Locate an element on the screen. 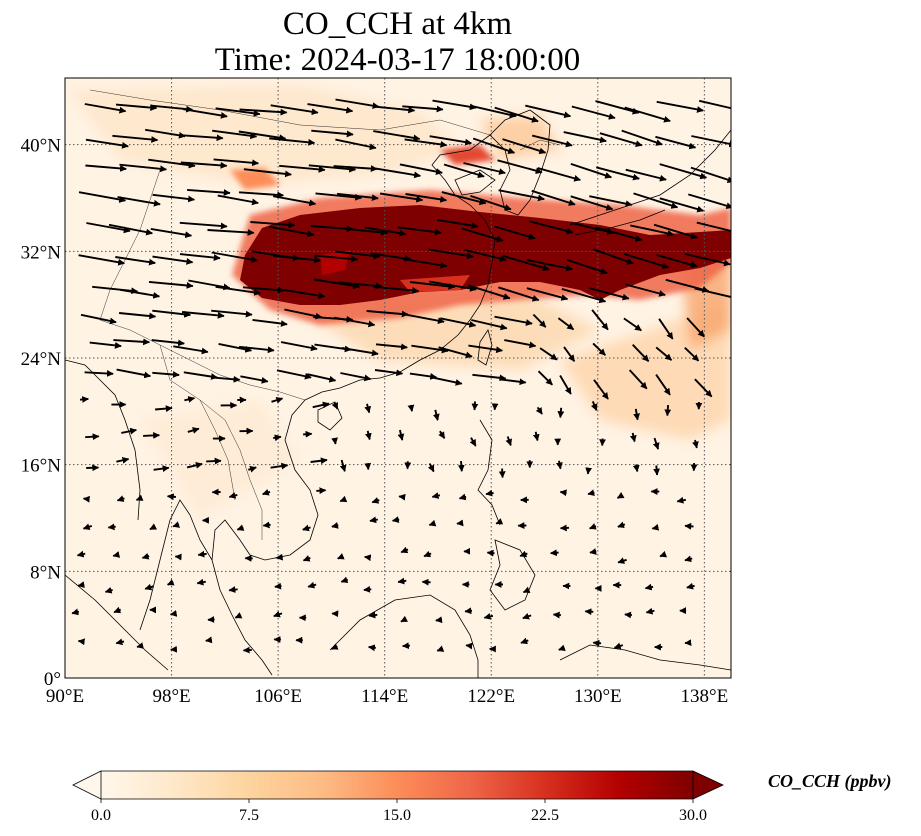  x-tick-label: 122°E is located at coordinates (491, 696).